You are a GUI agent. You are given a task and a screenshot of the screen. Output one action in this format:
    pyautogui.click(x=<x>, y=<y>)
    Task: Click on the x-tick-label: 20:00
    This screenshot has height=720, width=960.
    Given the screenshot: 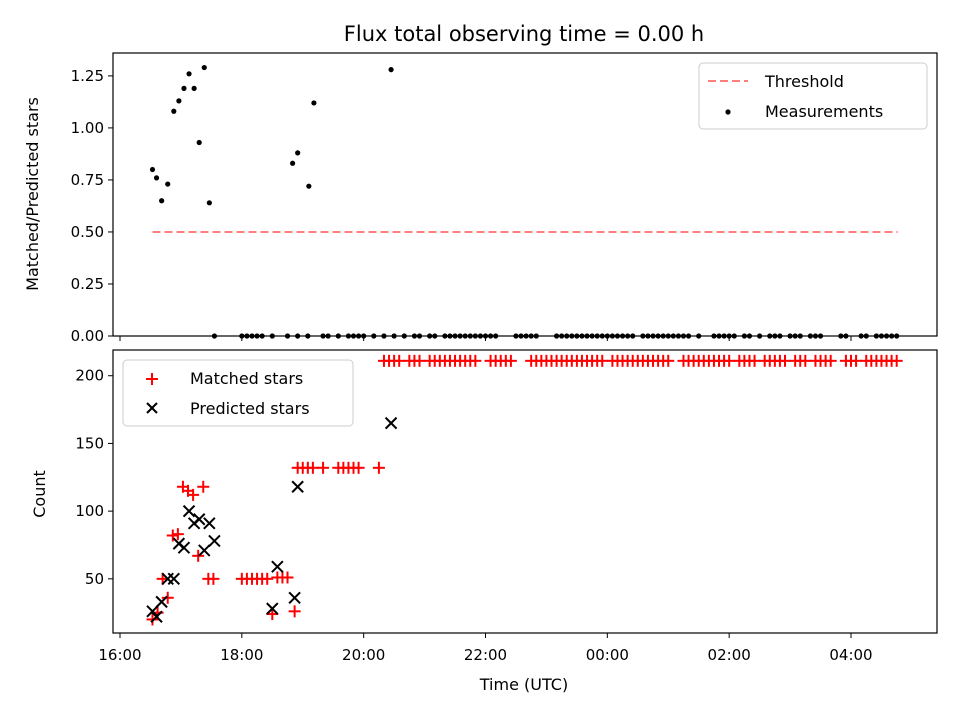 What is the action you would take?
    pyautogui.click(x=363, y=655)
    